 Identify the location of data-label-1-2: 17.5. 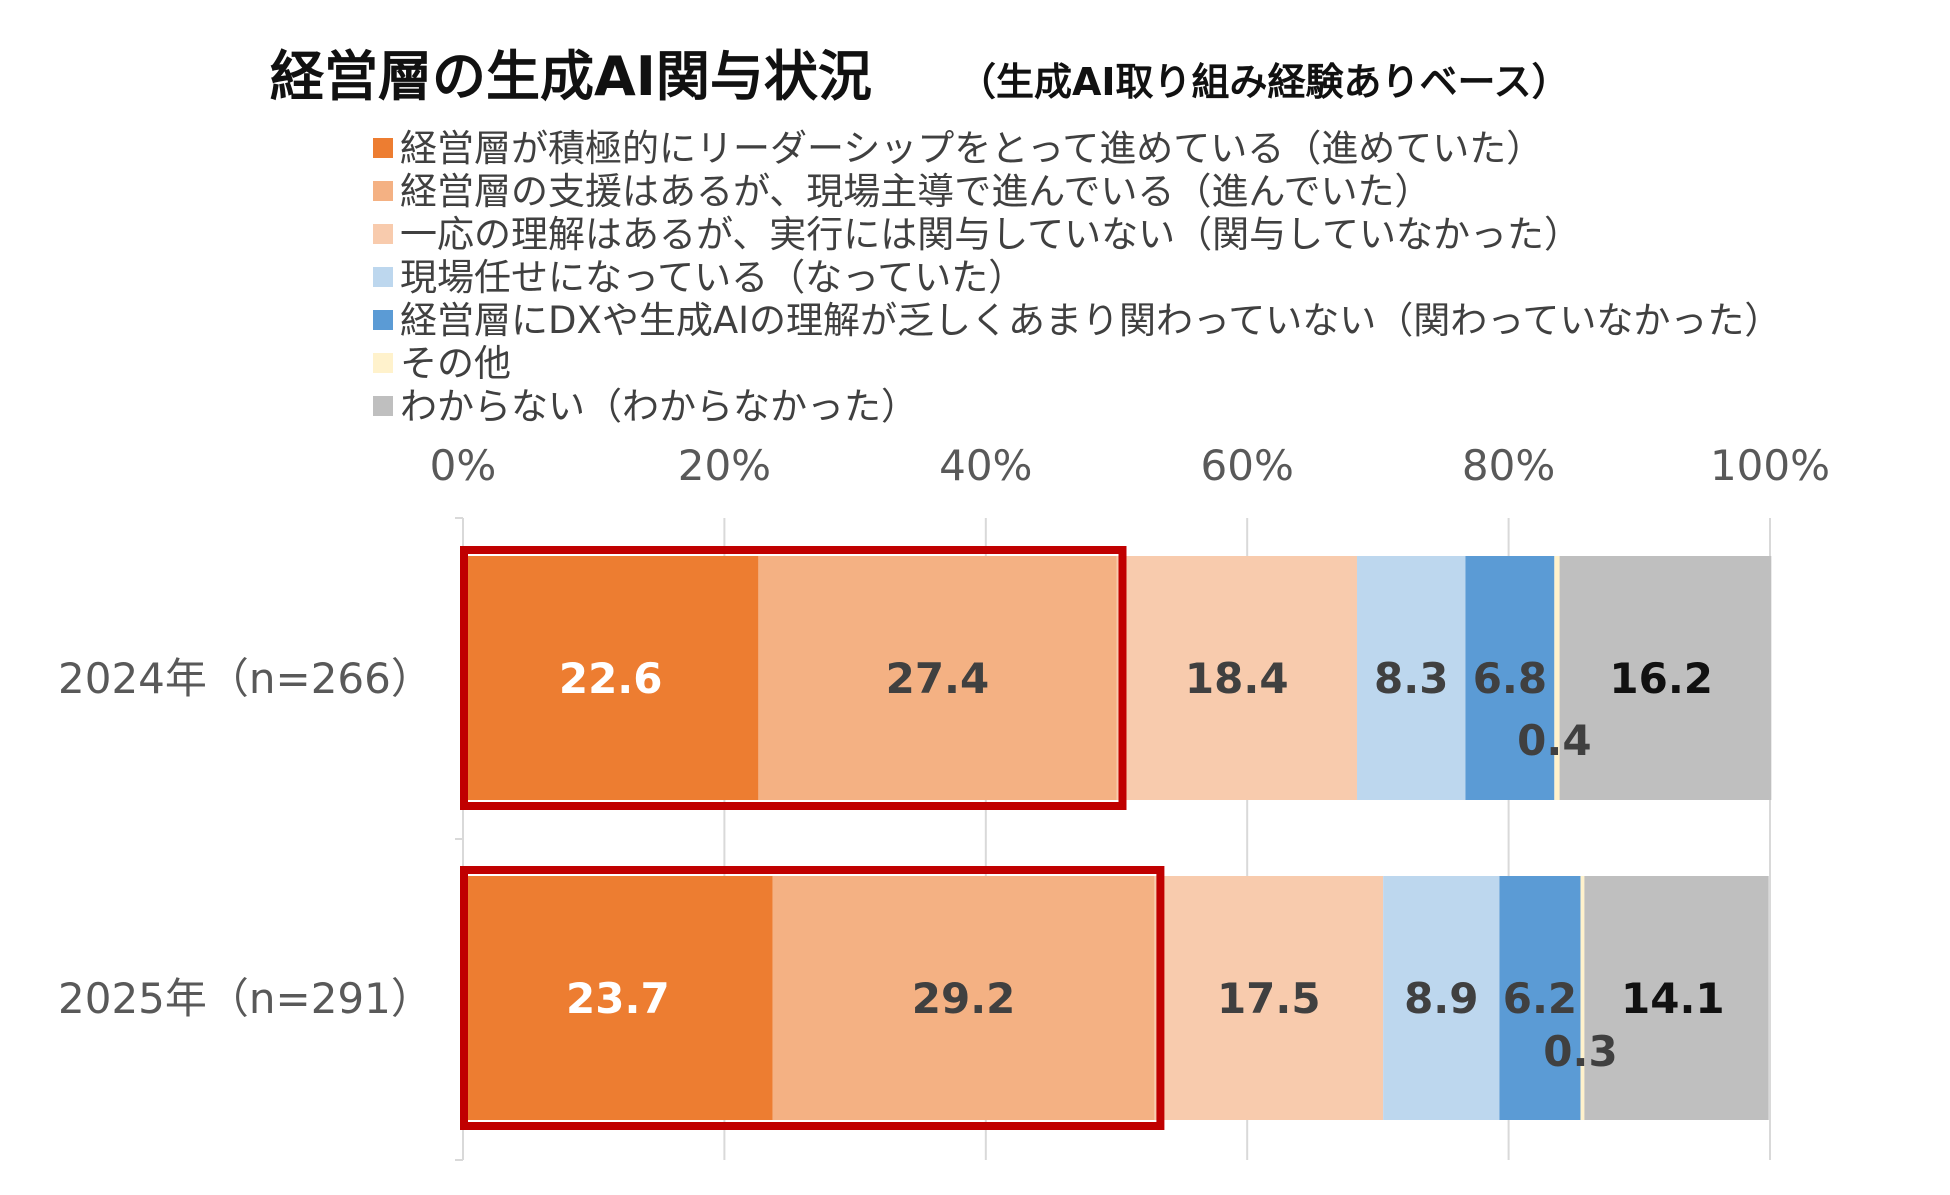
(1269, 998).